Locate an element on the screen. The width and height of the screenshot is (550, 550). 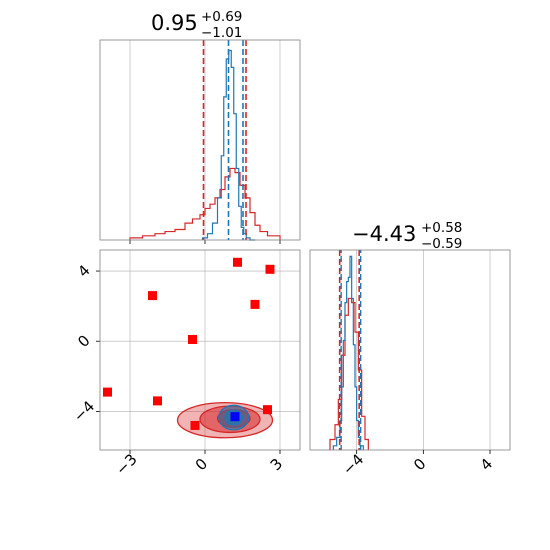
joint-blue-marker is located at coordinates (235, 417).